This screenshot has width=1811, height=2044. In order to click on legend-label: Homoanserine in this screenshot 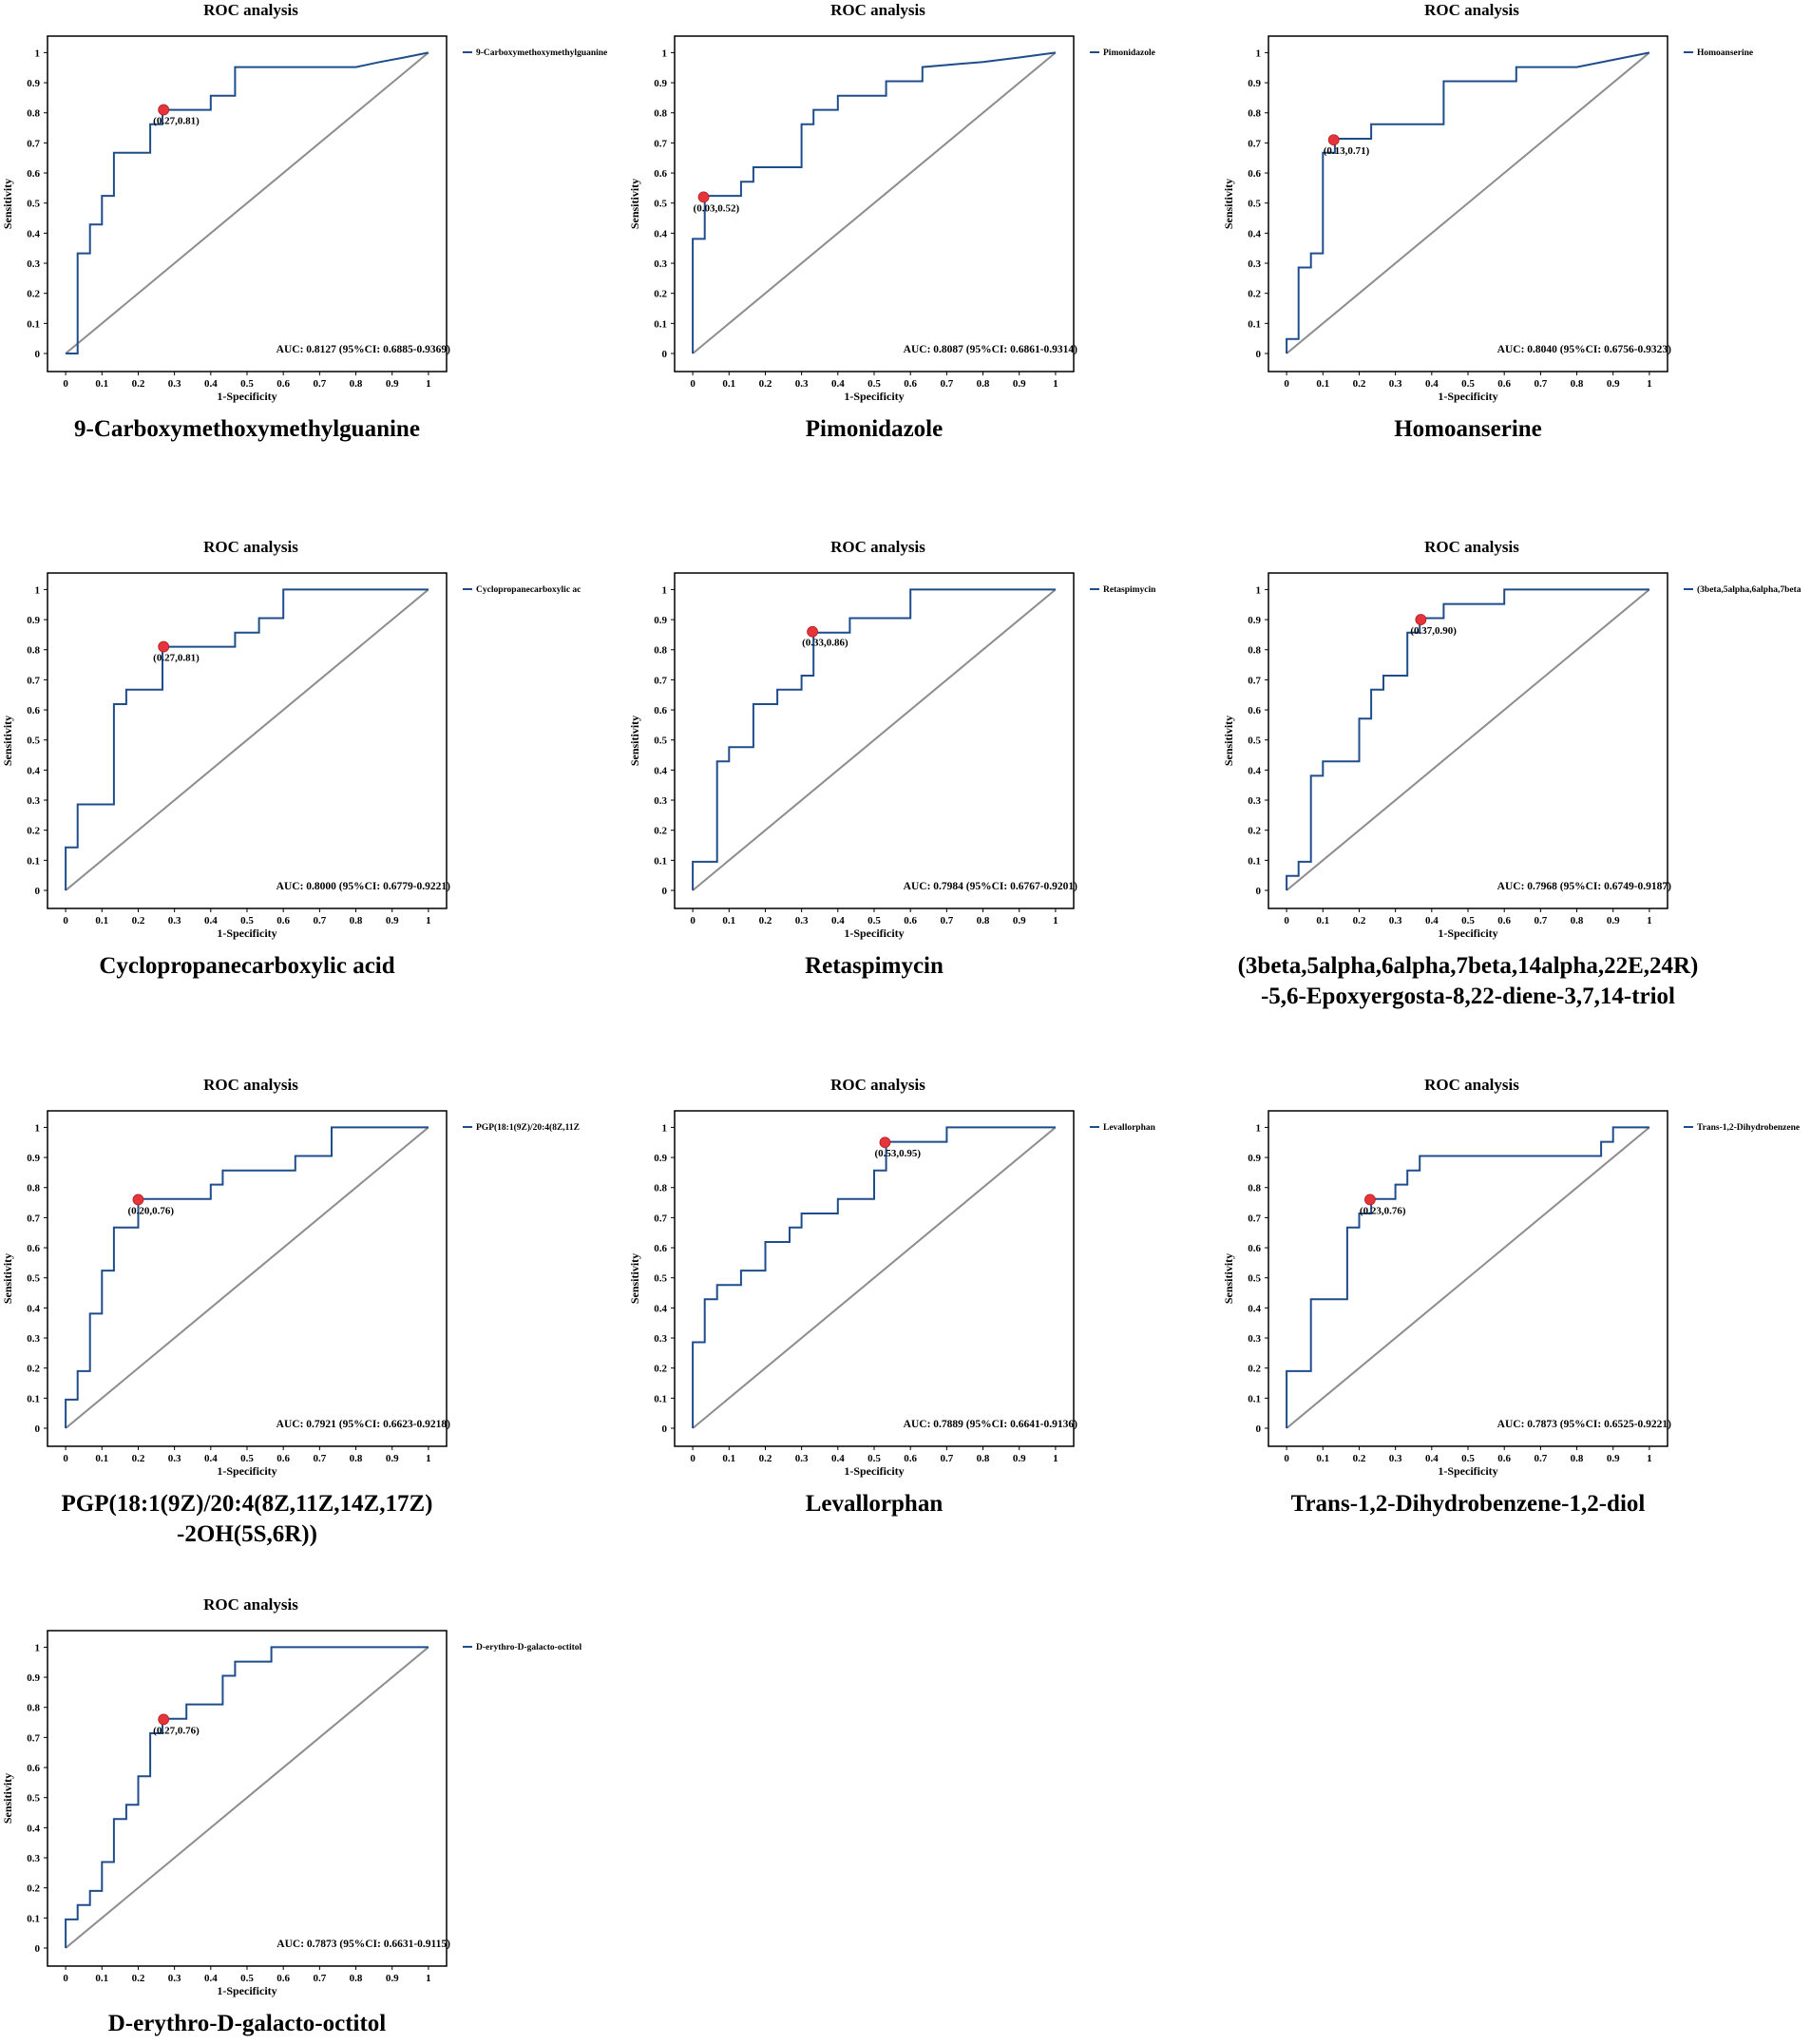, I will do `click(1725, 53)`.